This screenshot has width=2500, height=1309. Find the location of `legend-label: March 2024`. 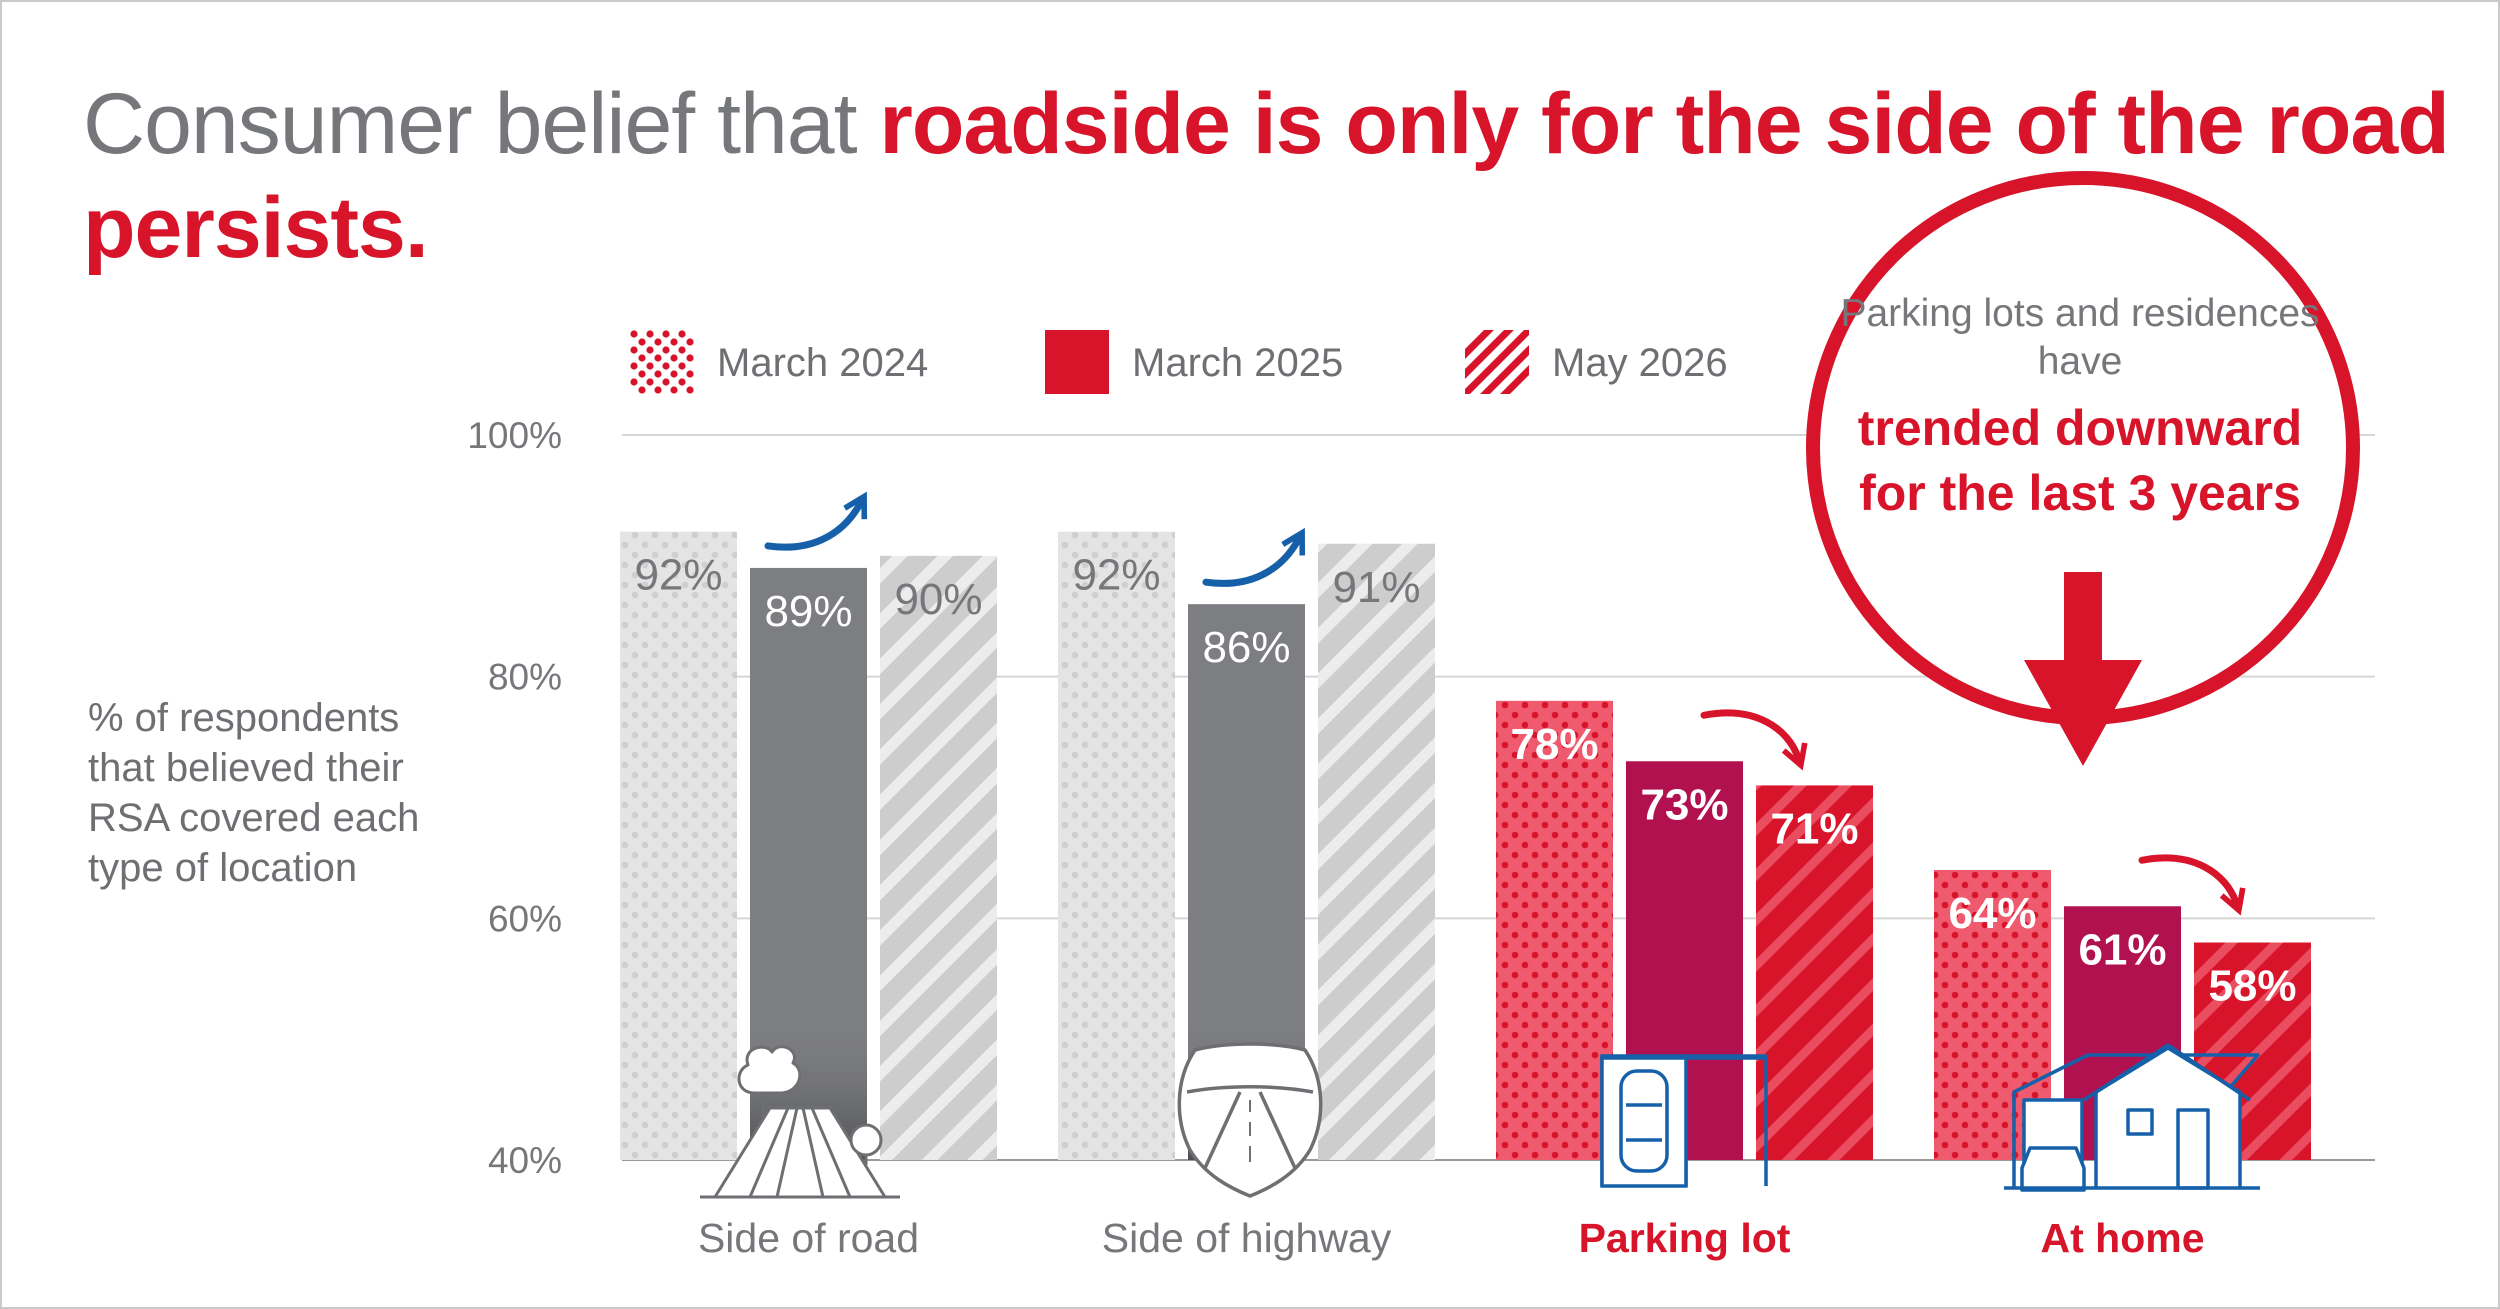

legend-label: March 2024 is located at coordinates (823, 363).